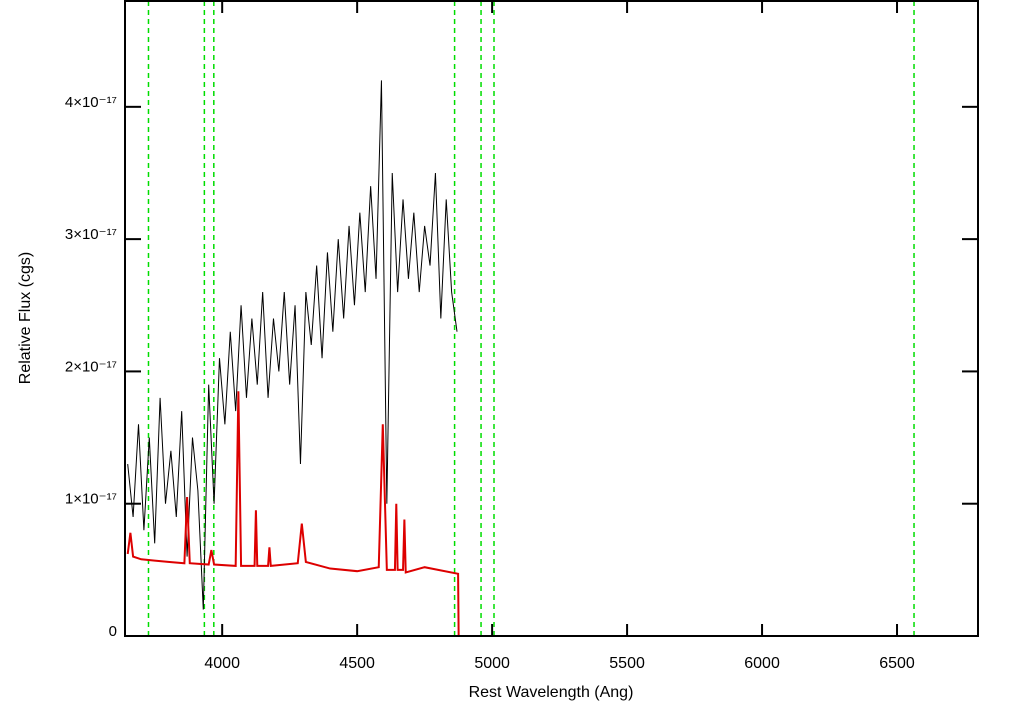  What do you see at coordinates (551, 692) in the screenshot?
I see `x-axis-label: Rest Wavelength (Ang)` at bounding box center [551, 692].